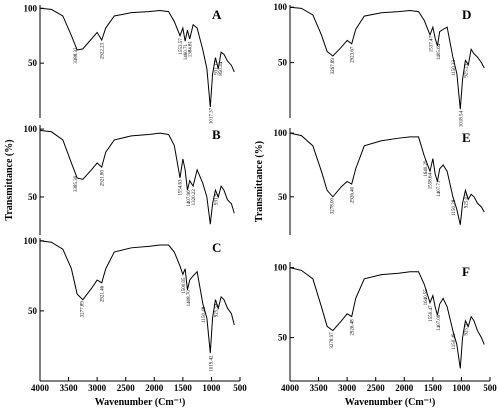  What do you see at coordinates (216, 68) in the screenshot?
I see `peak-label: 931.17` at bounding box center [216, 68].